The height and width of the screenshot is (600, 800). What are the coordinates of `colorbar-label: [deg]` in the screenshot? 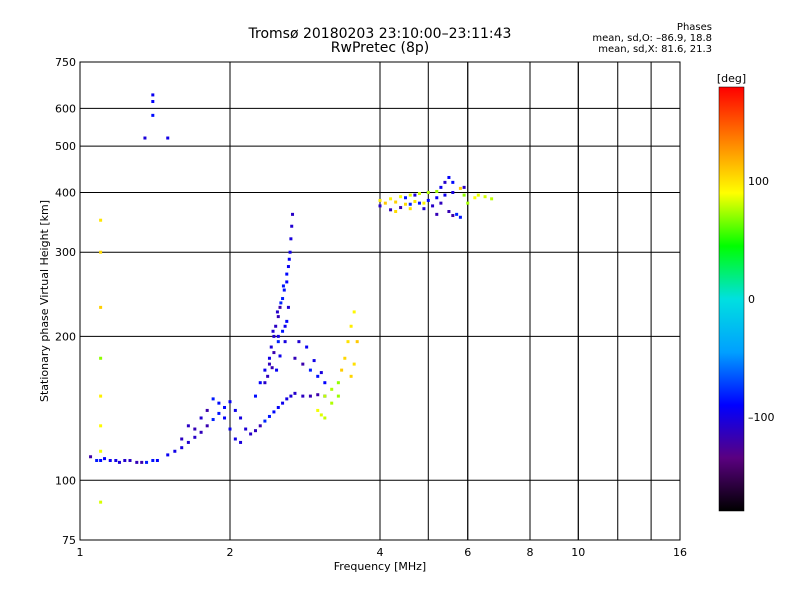 It's located at (731, 78).